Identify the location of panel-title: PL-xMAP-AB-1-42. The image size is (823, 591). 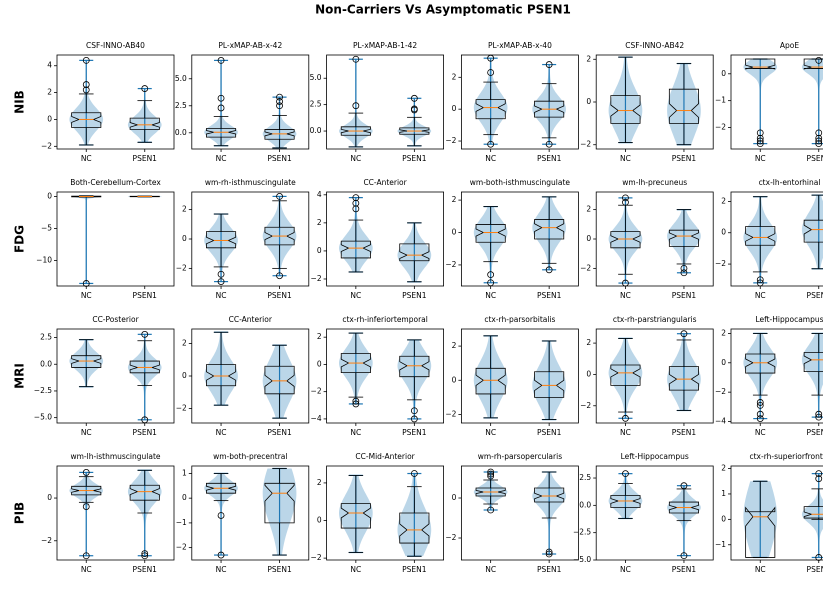
(385, 45).